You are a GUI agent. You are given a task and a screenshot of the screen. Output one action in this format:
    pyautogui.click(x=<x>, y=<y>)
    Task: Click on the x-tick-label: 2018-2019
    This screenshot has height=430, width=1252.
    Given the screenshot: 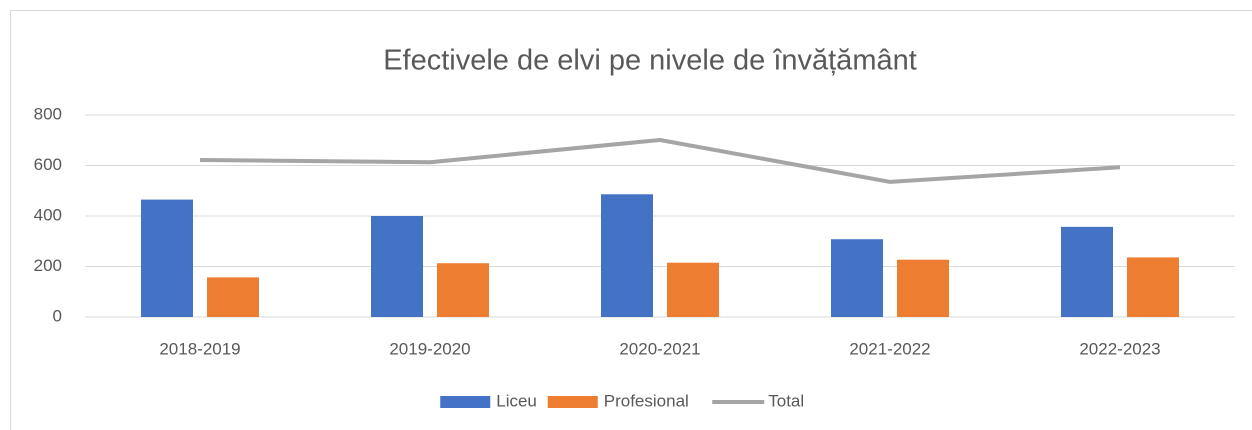 What is the action you would take?
    pyautogui.click(x=199, y=348)
    